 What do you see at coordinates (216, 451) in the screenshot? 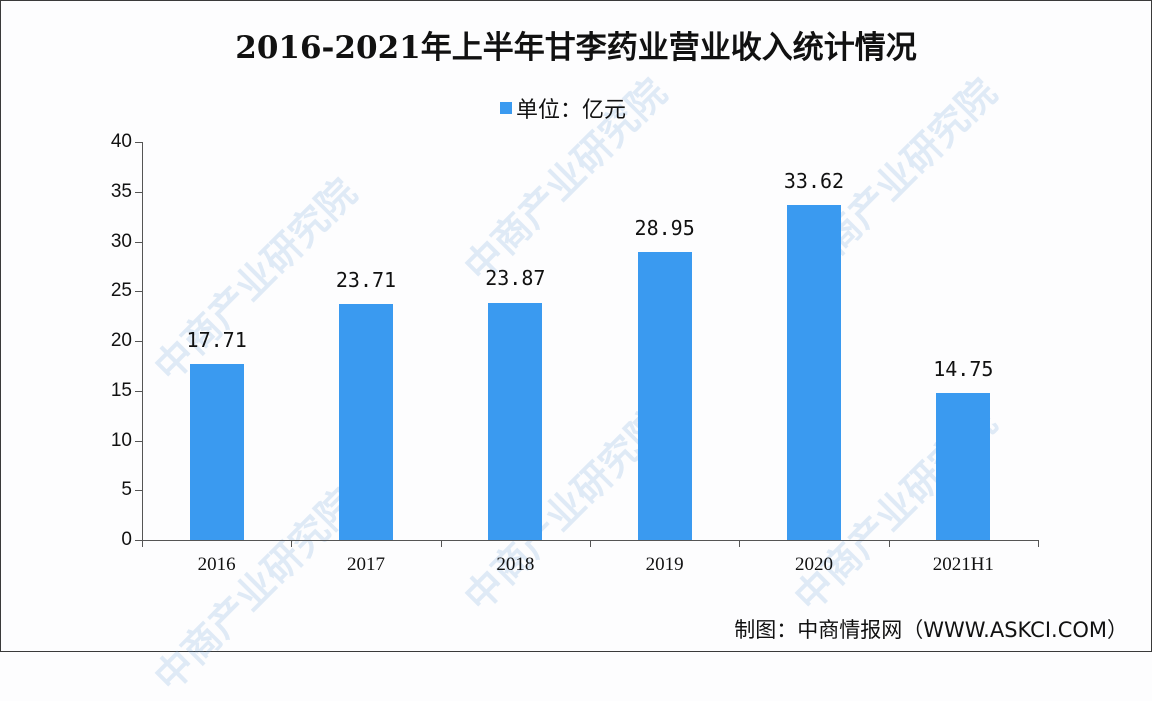
I see `bar-2016` at bounding box center [216, 451].